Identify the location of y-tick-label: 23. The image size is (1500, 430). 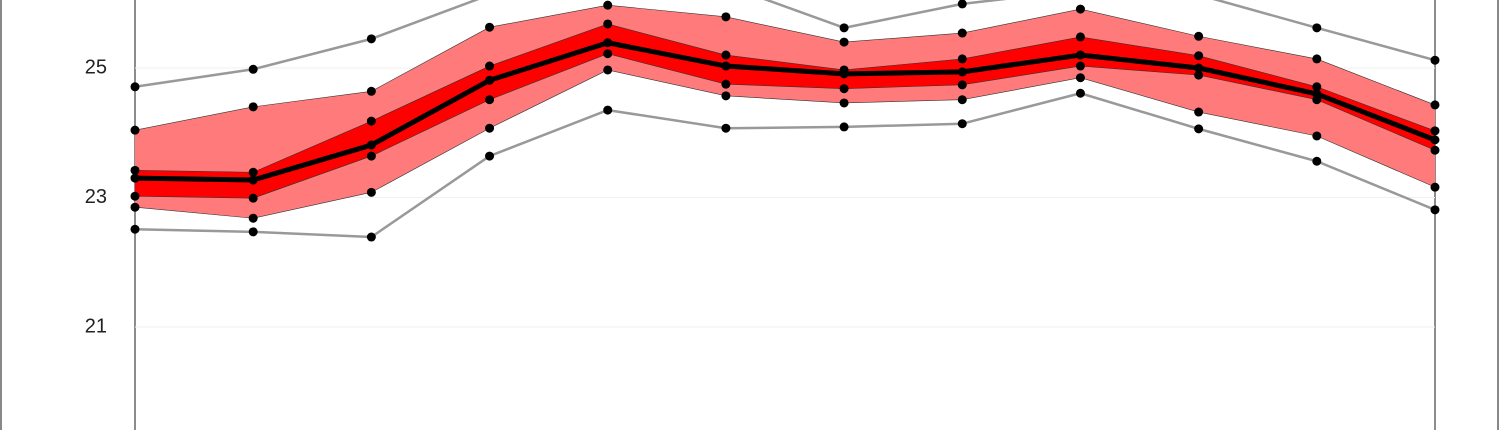
(96, 197).